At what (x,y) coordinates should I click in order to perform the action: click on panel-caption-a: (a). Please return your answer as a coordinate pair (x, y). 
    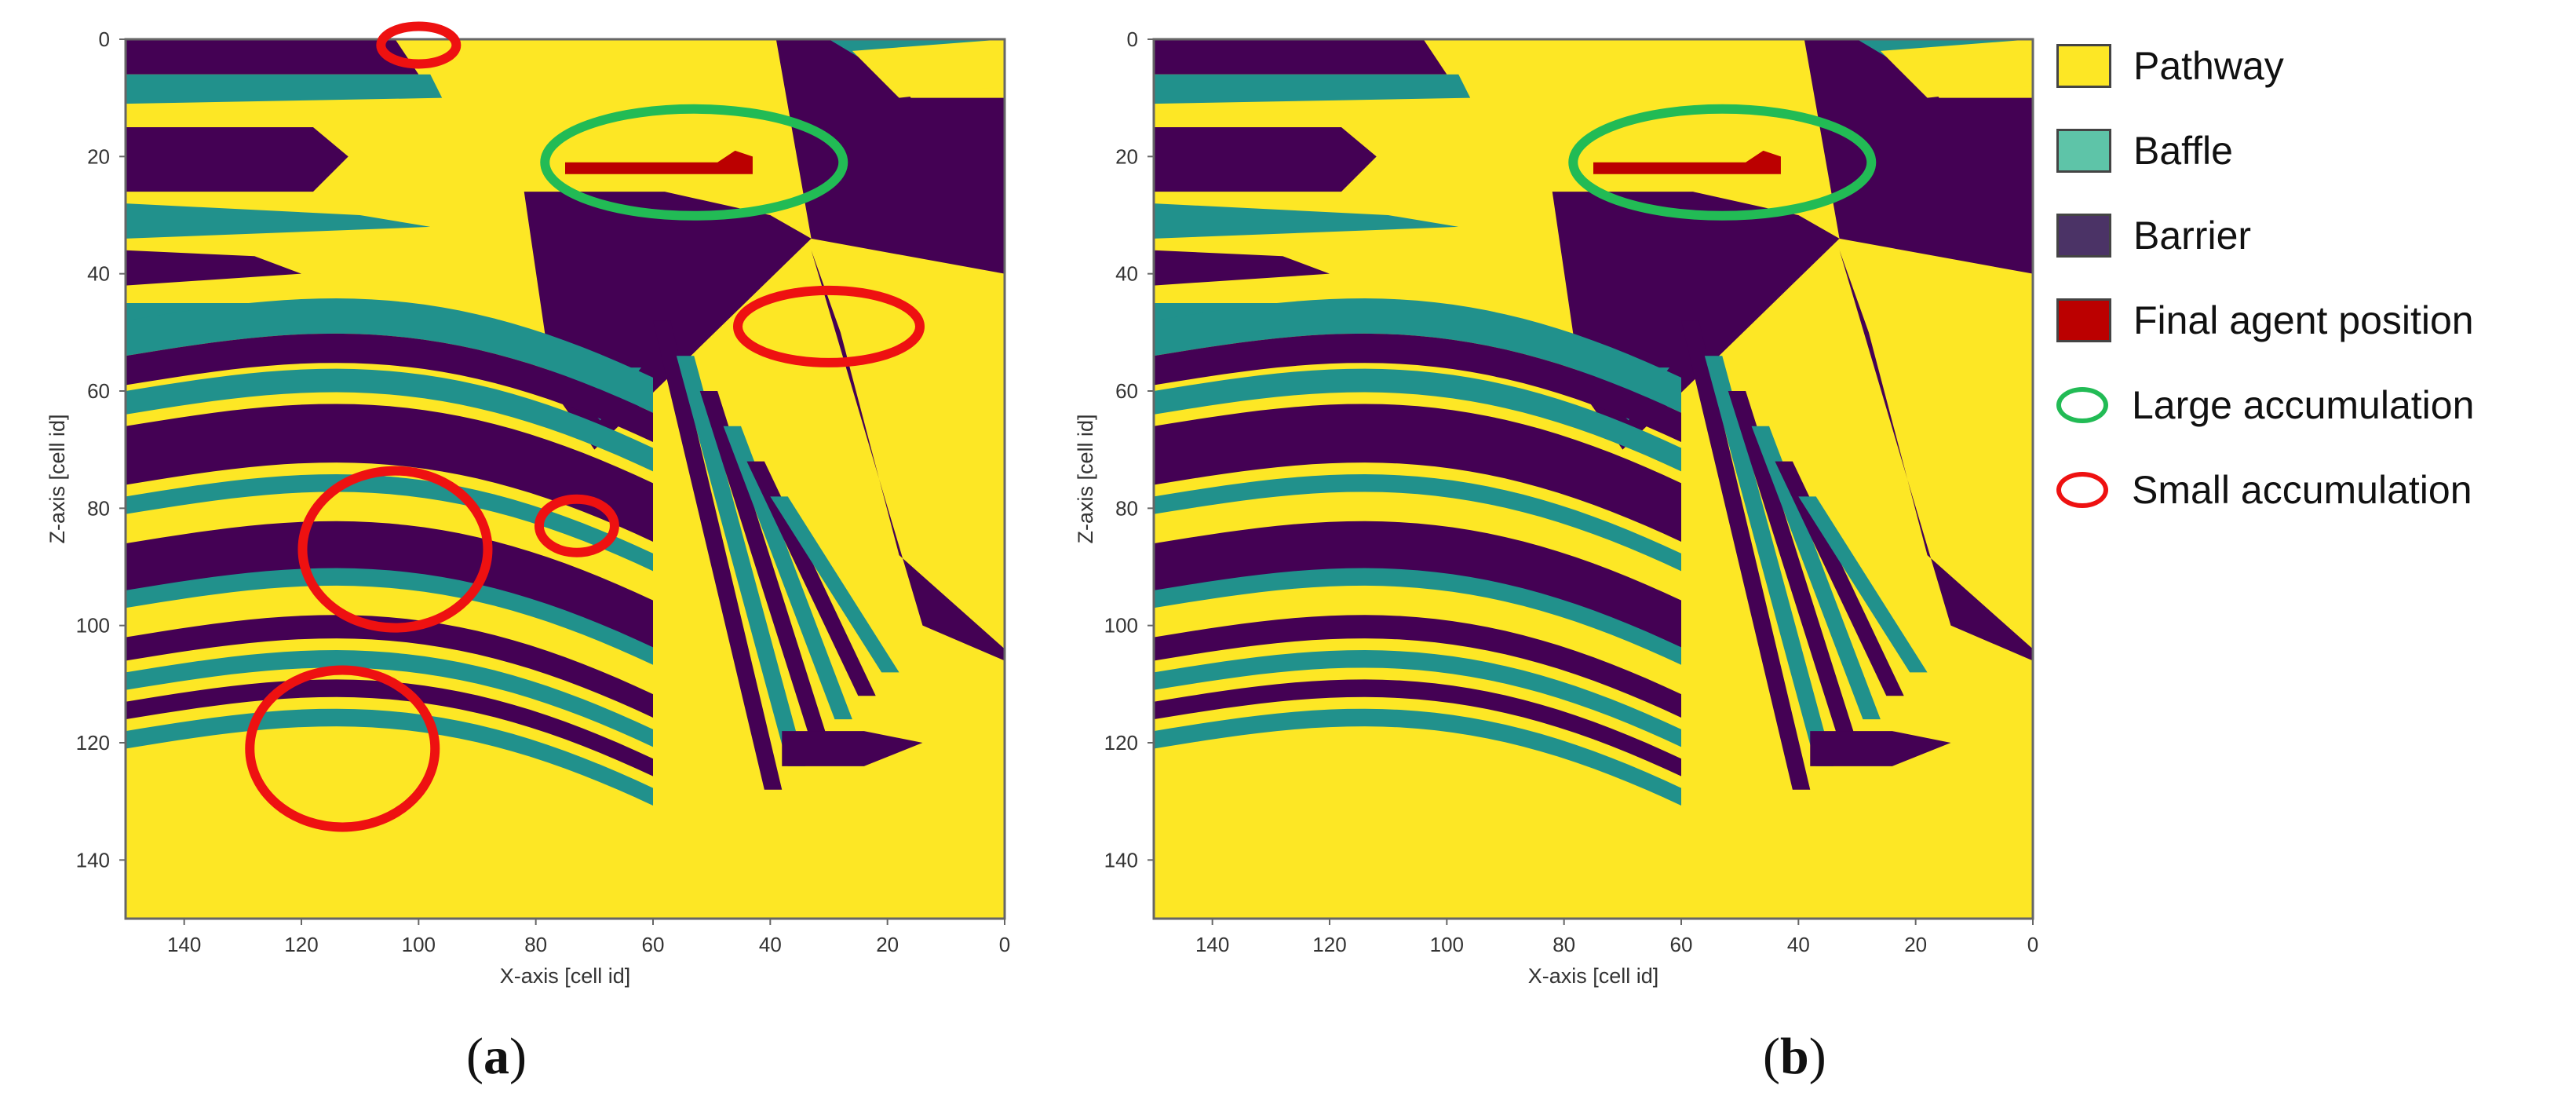
    Looking at the image, I should click on (496, 1056).